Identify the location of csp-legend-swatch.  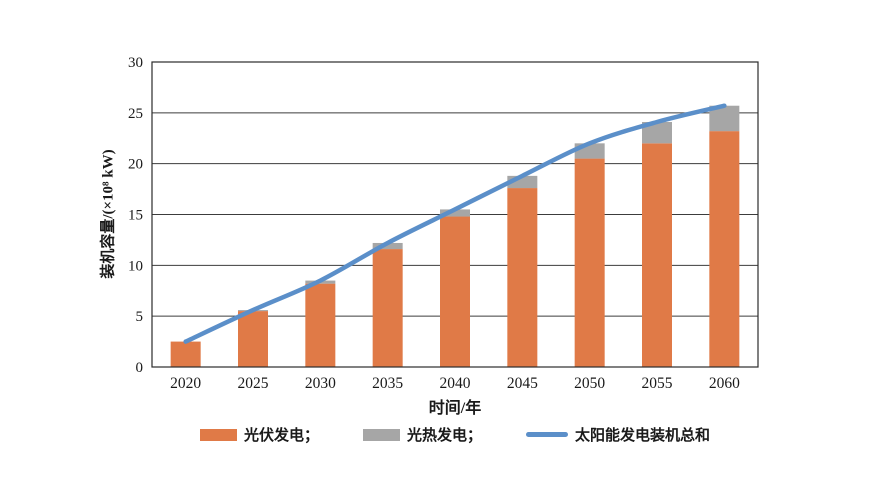
(381, 434).